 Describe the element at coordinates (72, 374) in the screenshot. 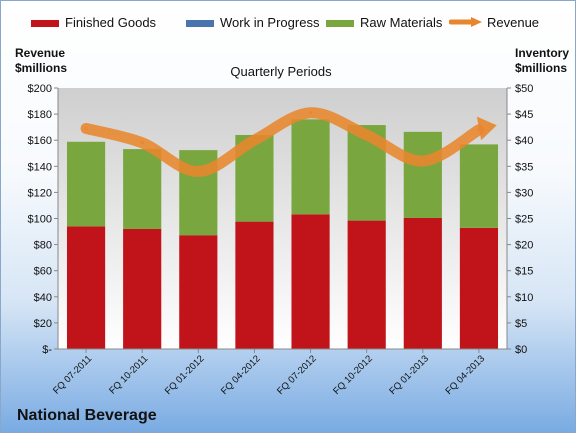

I see `x-tick-label: FQ 07-2011` at that location.